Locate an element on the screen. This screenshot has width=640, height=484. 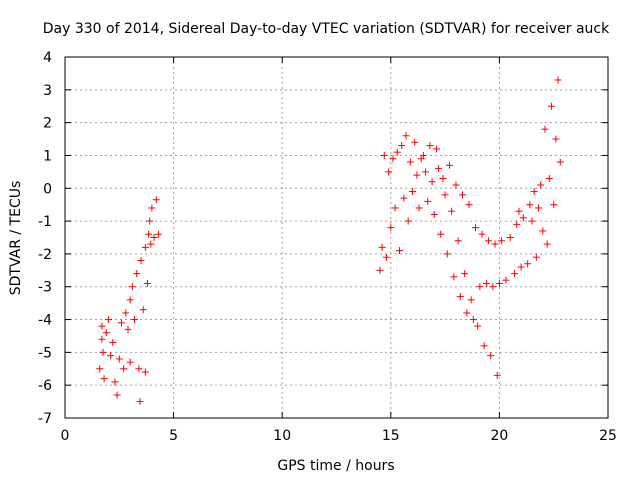
x-tick-label: 10 is located at coordinates (282, 436).